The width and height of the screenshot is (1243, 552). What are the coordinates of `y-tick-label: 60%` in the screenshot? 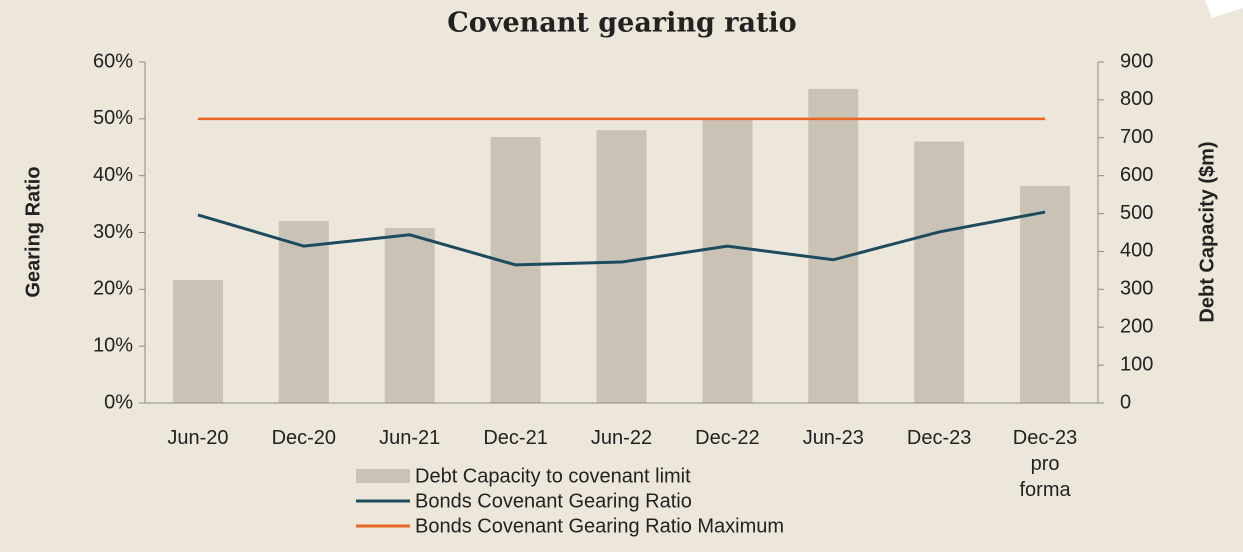 It's located at (113, 61).